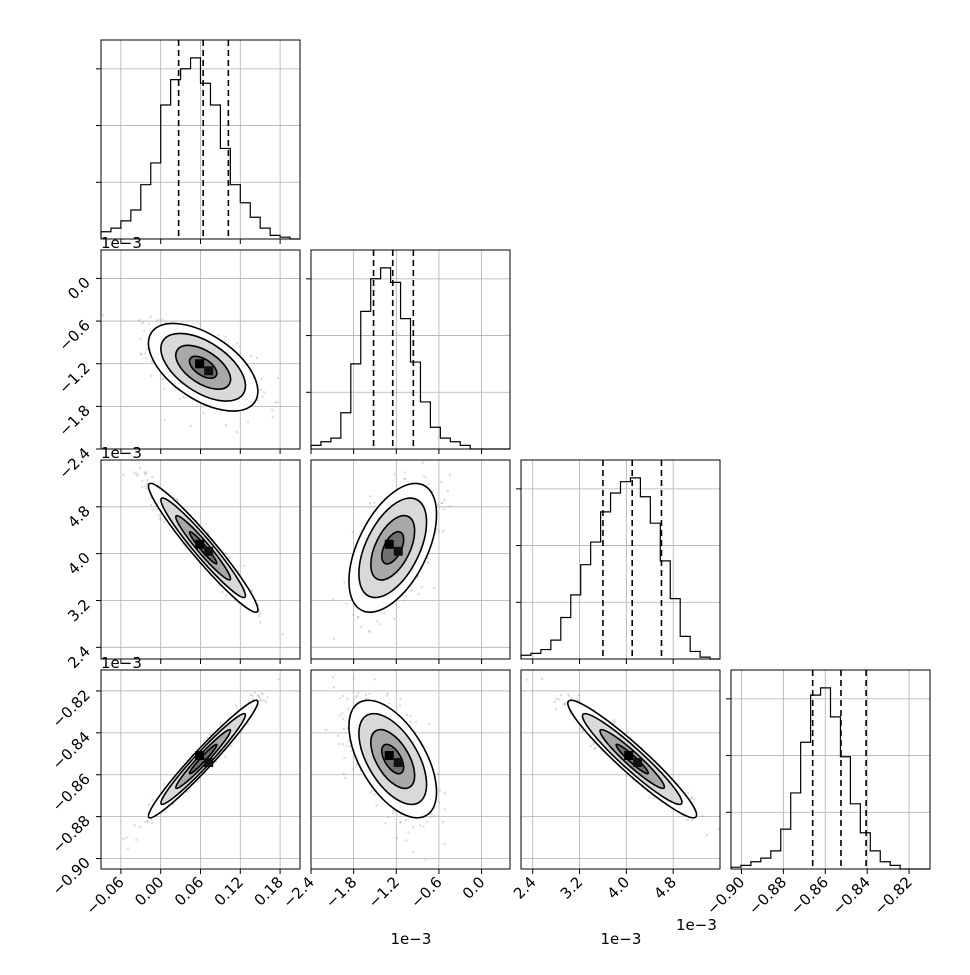  Describe the element at coordinates (426, 892) in the screenshot. I see `x-tick-label: −0.6` at that location.